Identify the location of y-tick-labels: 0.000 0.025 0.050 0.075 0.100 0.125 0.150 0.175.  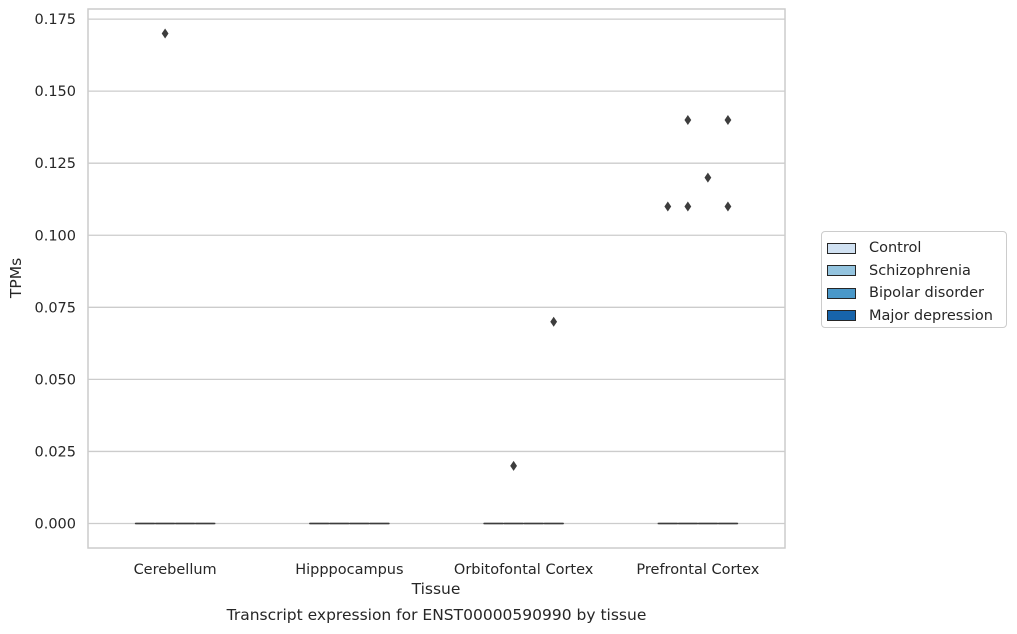
(55, 272).